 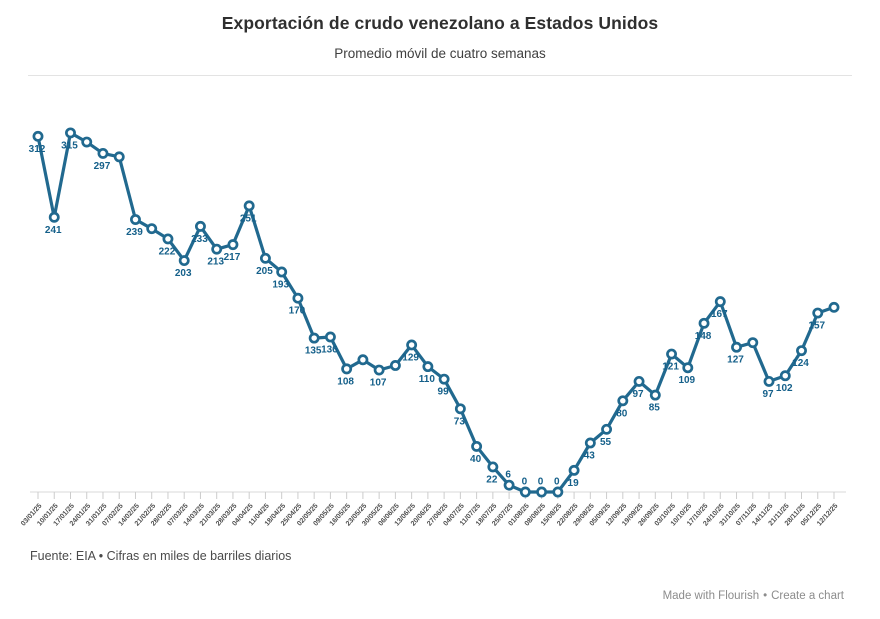 What do you see at coordinates (232, 257) in the screenshot?
I see `data-point-label: 217` at bounding box center [232, 257].